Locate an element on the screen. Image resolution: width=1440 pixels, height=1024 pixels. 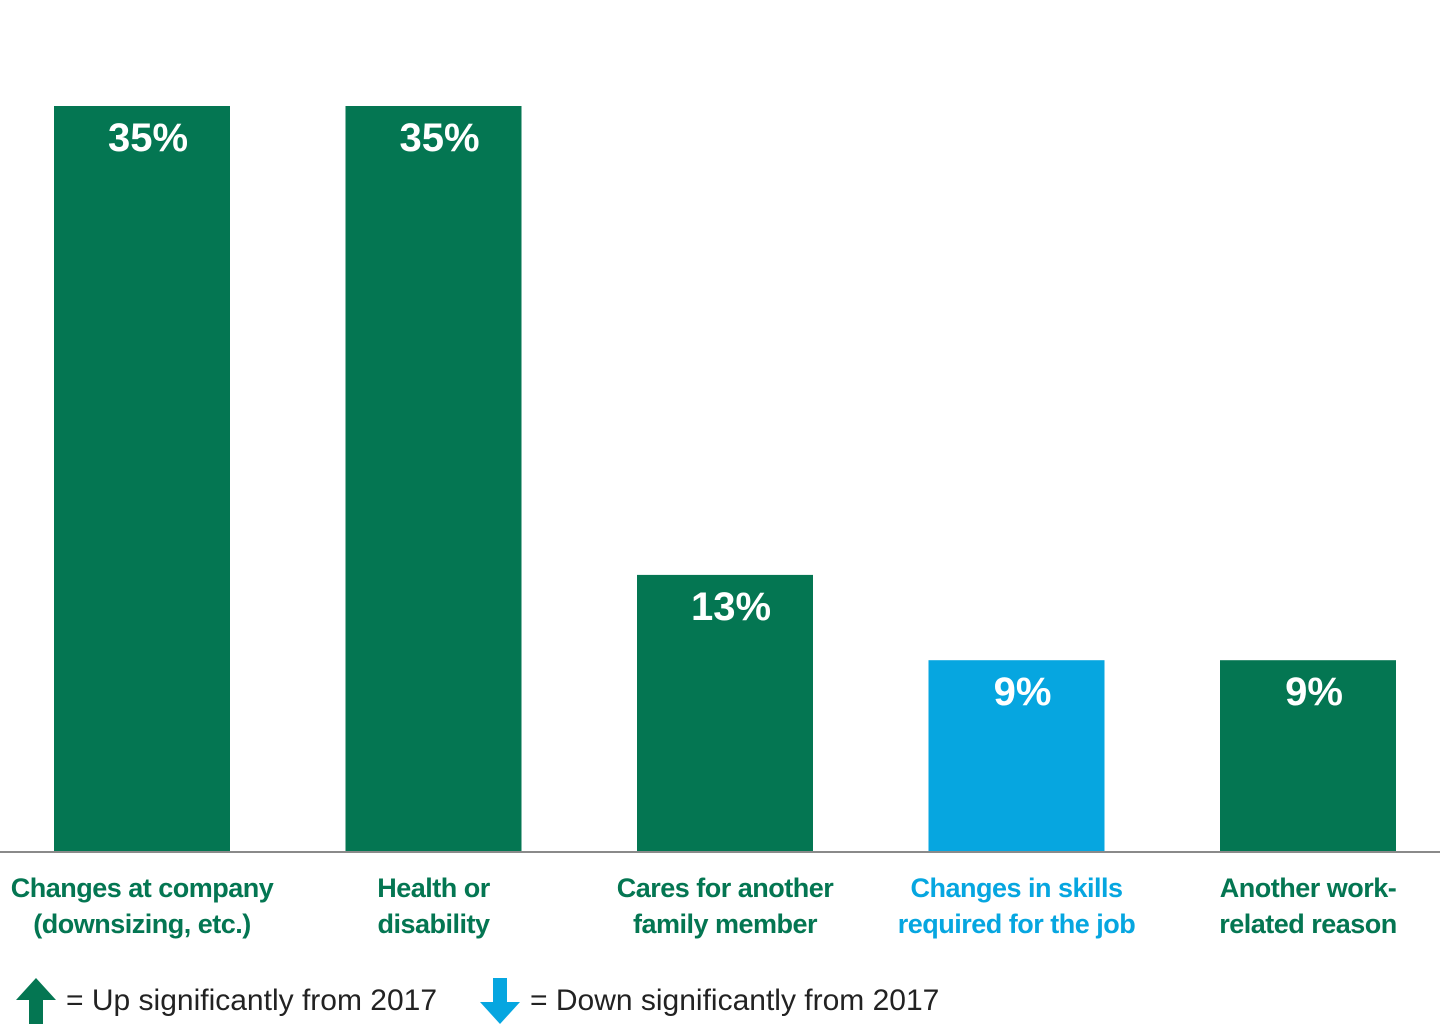
bar-value-label-2: 35% is located at coordinates (439, 138).